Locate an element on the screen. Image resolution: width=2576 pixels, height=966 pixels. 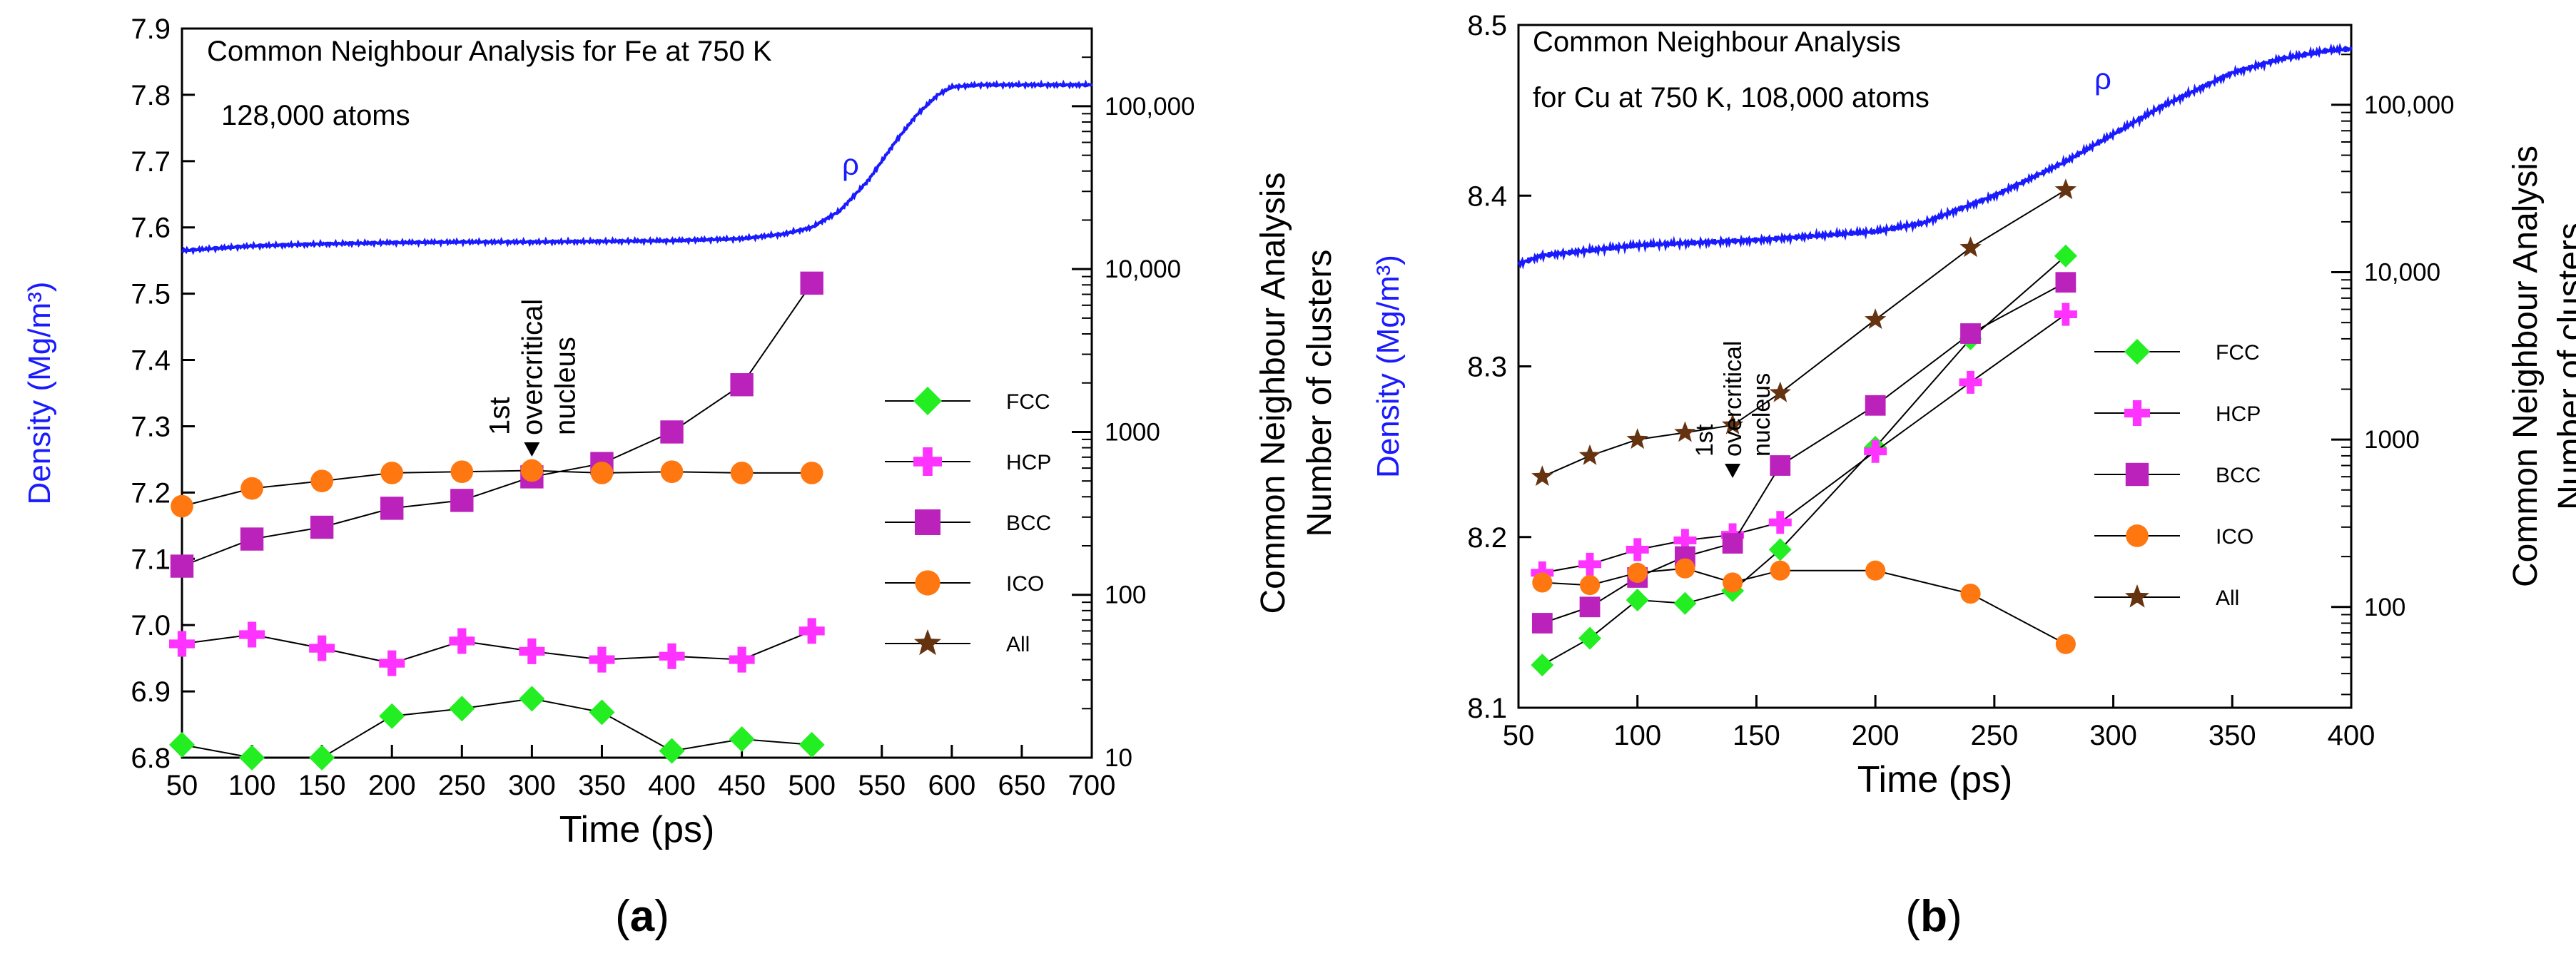
y-left-tick-label: 7.0 is located at coordinates (151, 625).